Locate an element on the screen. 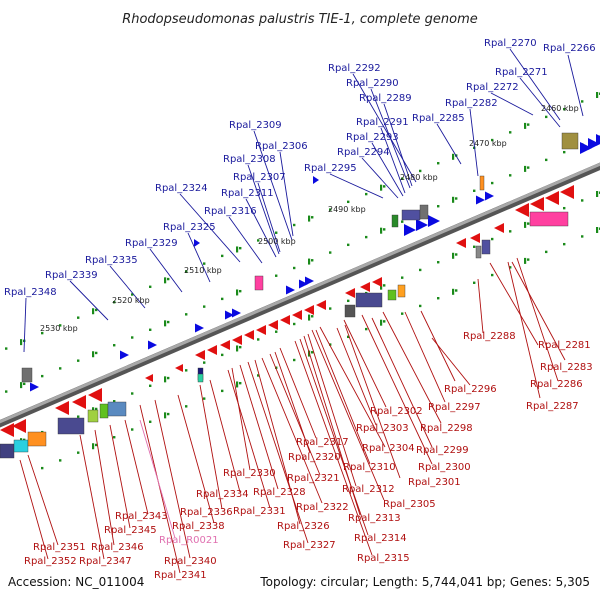 The width and height of the screenshot is (600, 600). gene-label: Rpal_2314 is located at coordinates (380, 538).